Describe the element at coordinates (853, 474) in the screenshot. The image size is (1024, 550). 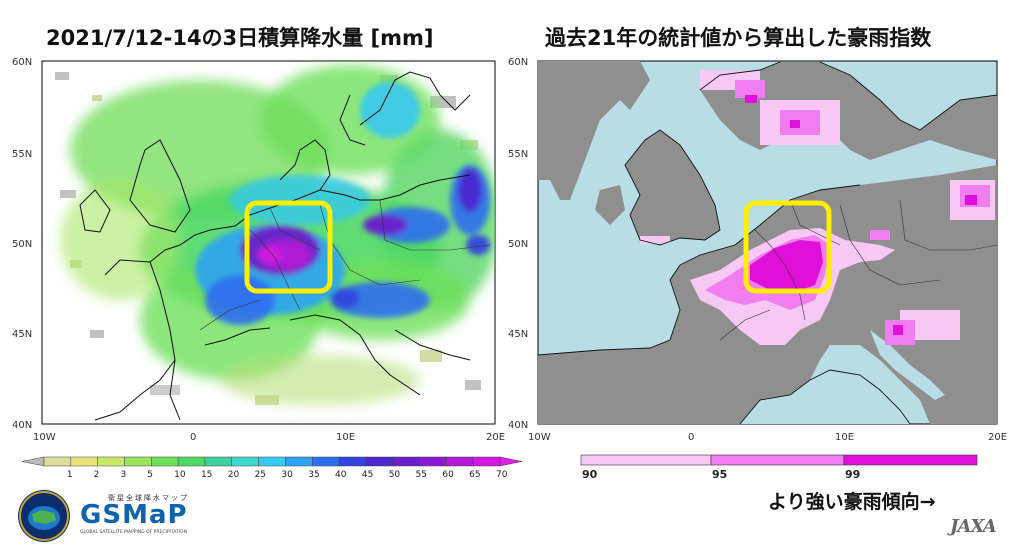
I see `index-colorbar-tick-label: 99` at that location.